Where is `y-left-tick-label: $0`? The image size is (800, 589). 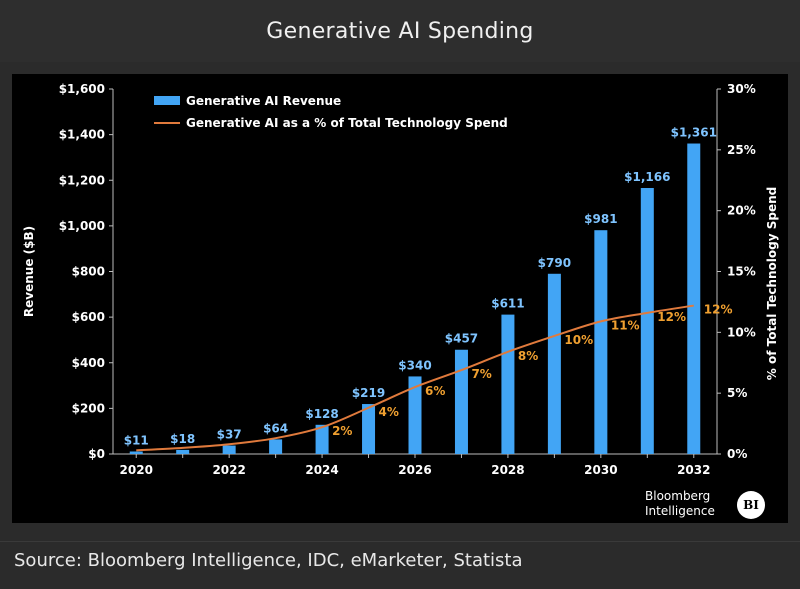
y-left-tick-label: $0 is located at coordinates (96, 454).